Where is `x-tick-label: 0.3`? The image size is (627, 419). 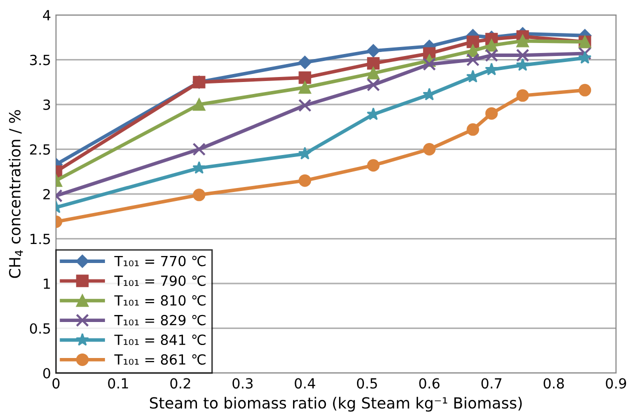 x-tick-label: 0.3 is located at coordinates (242, 383).